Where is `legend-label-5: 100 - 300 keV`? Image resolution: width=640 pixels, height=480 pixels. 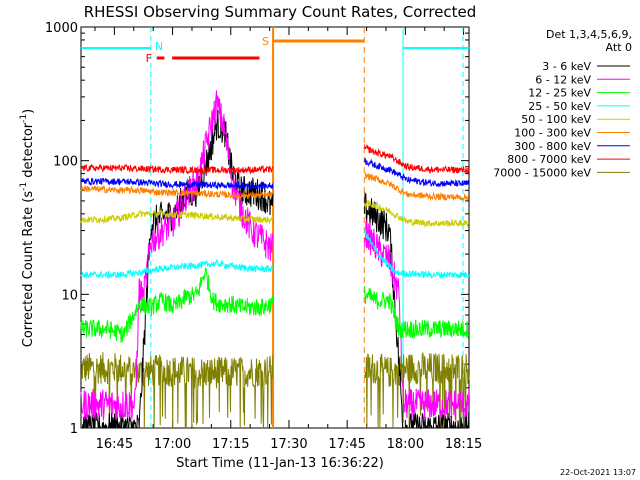 legend-label-5: 100 - 300 keV is located at coordinates (552, 133).